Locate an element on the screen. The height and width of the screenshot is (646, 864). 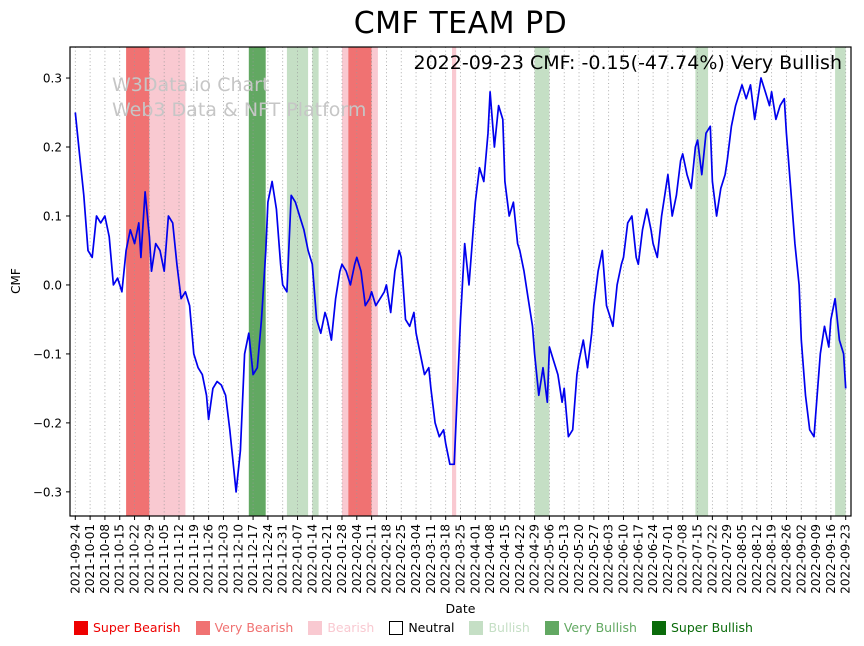
x-tick-label: 2022-09-09 is located at coordinates (816, 559).